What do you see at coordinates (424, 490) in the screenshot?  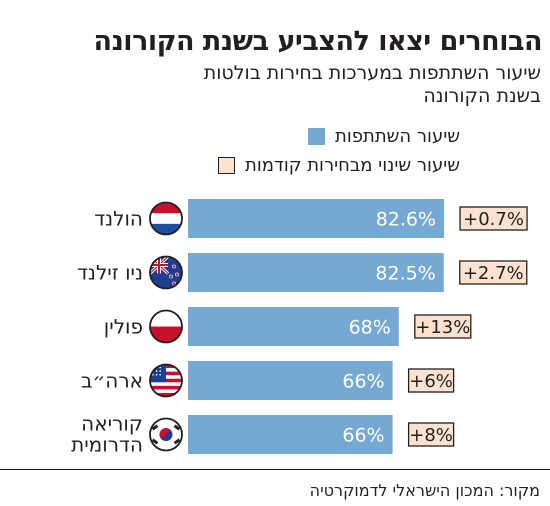 I see `source-note: מקור: המכון הישראלי לדמוקרטיה` at bounding box center [424, 490].